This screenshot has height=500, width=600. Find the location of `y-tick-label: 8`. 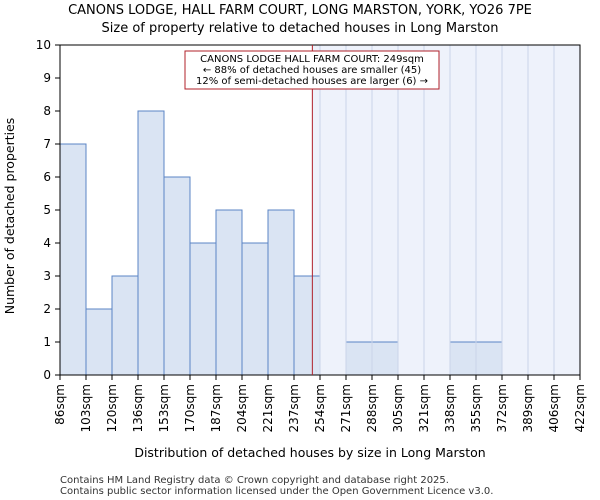

y-tick-label: 8 is located at coordinates (47, 111).